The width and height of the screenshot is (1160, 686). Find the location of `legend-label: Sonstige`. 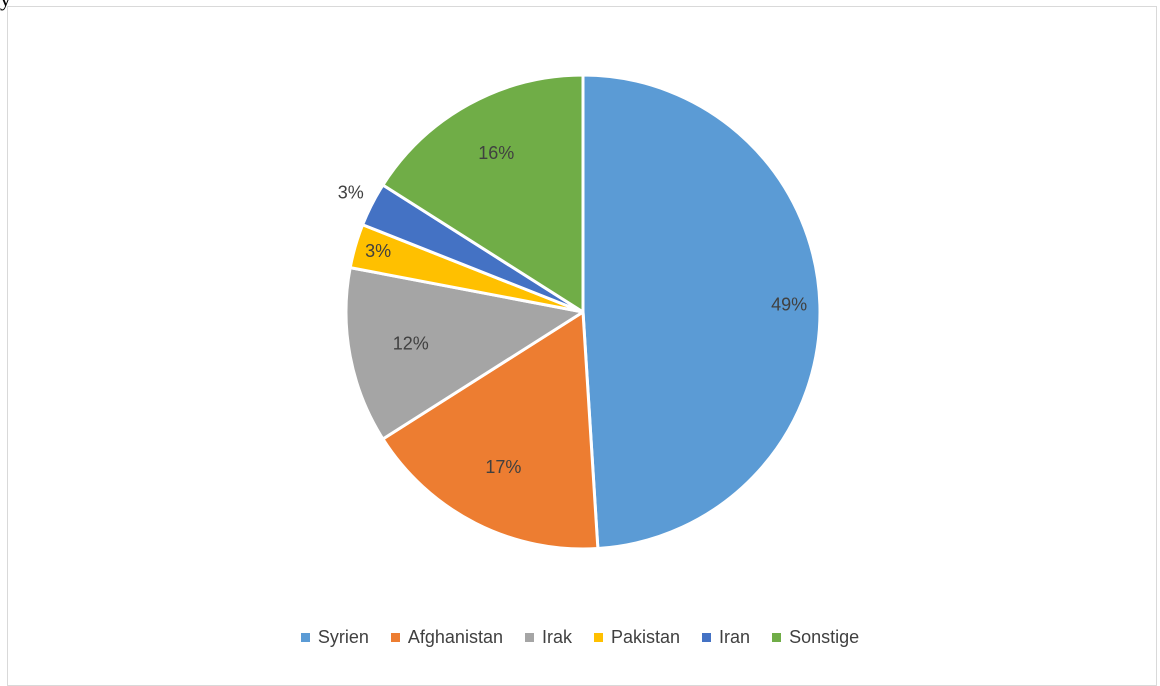

legend-label: Sonstige is located at coordinates (824, 637).